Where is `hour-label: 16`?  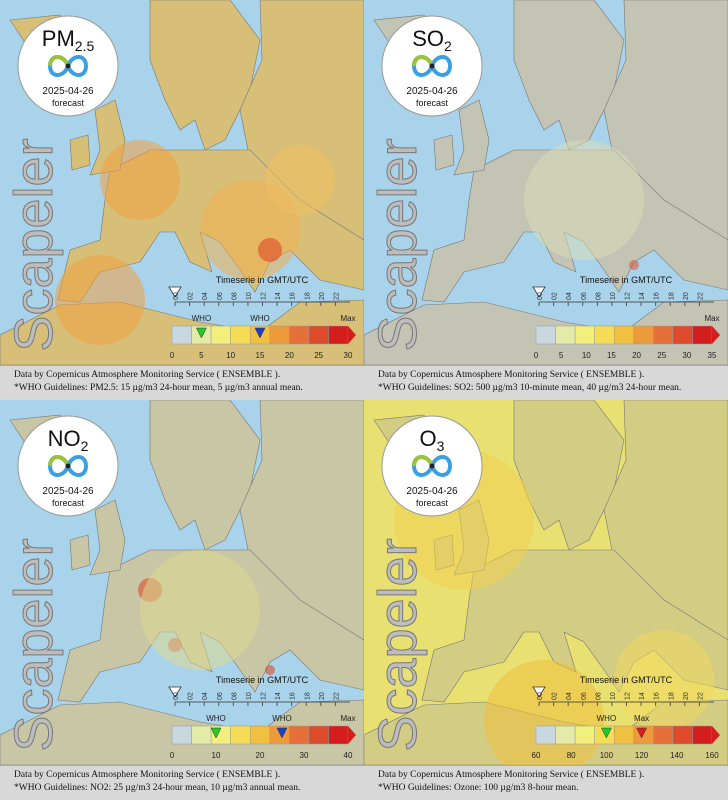
hour-label: 16 is located at coordinates (657, 696).